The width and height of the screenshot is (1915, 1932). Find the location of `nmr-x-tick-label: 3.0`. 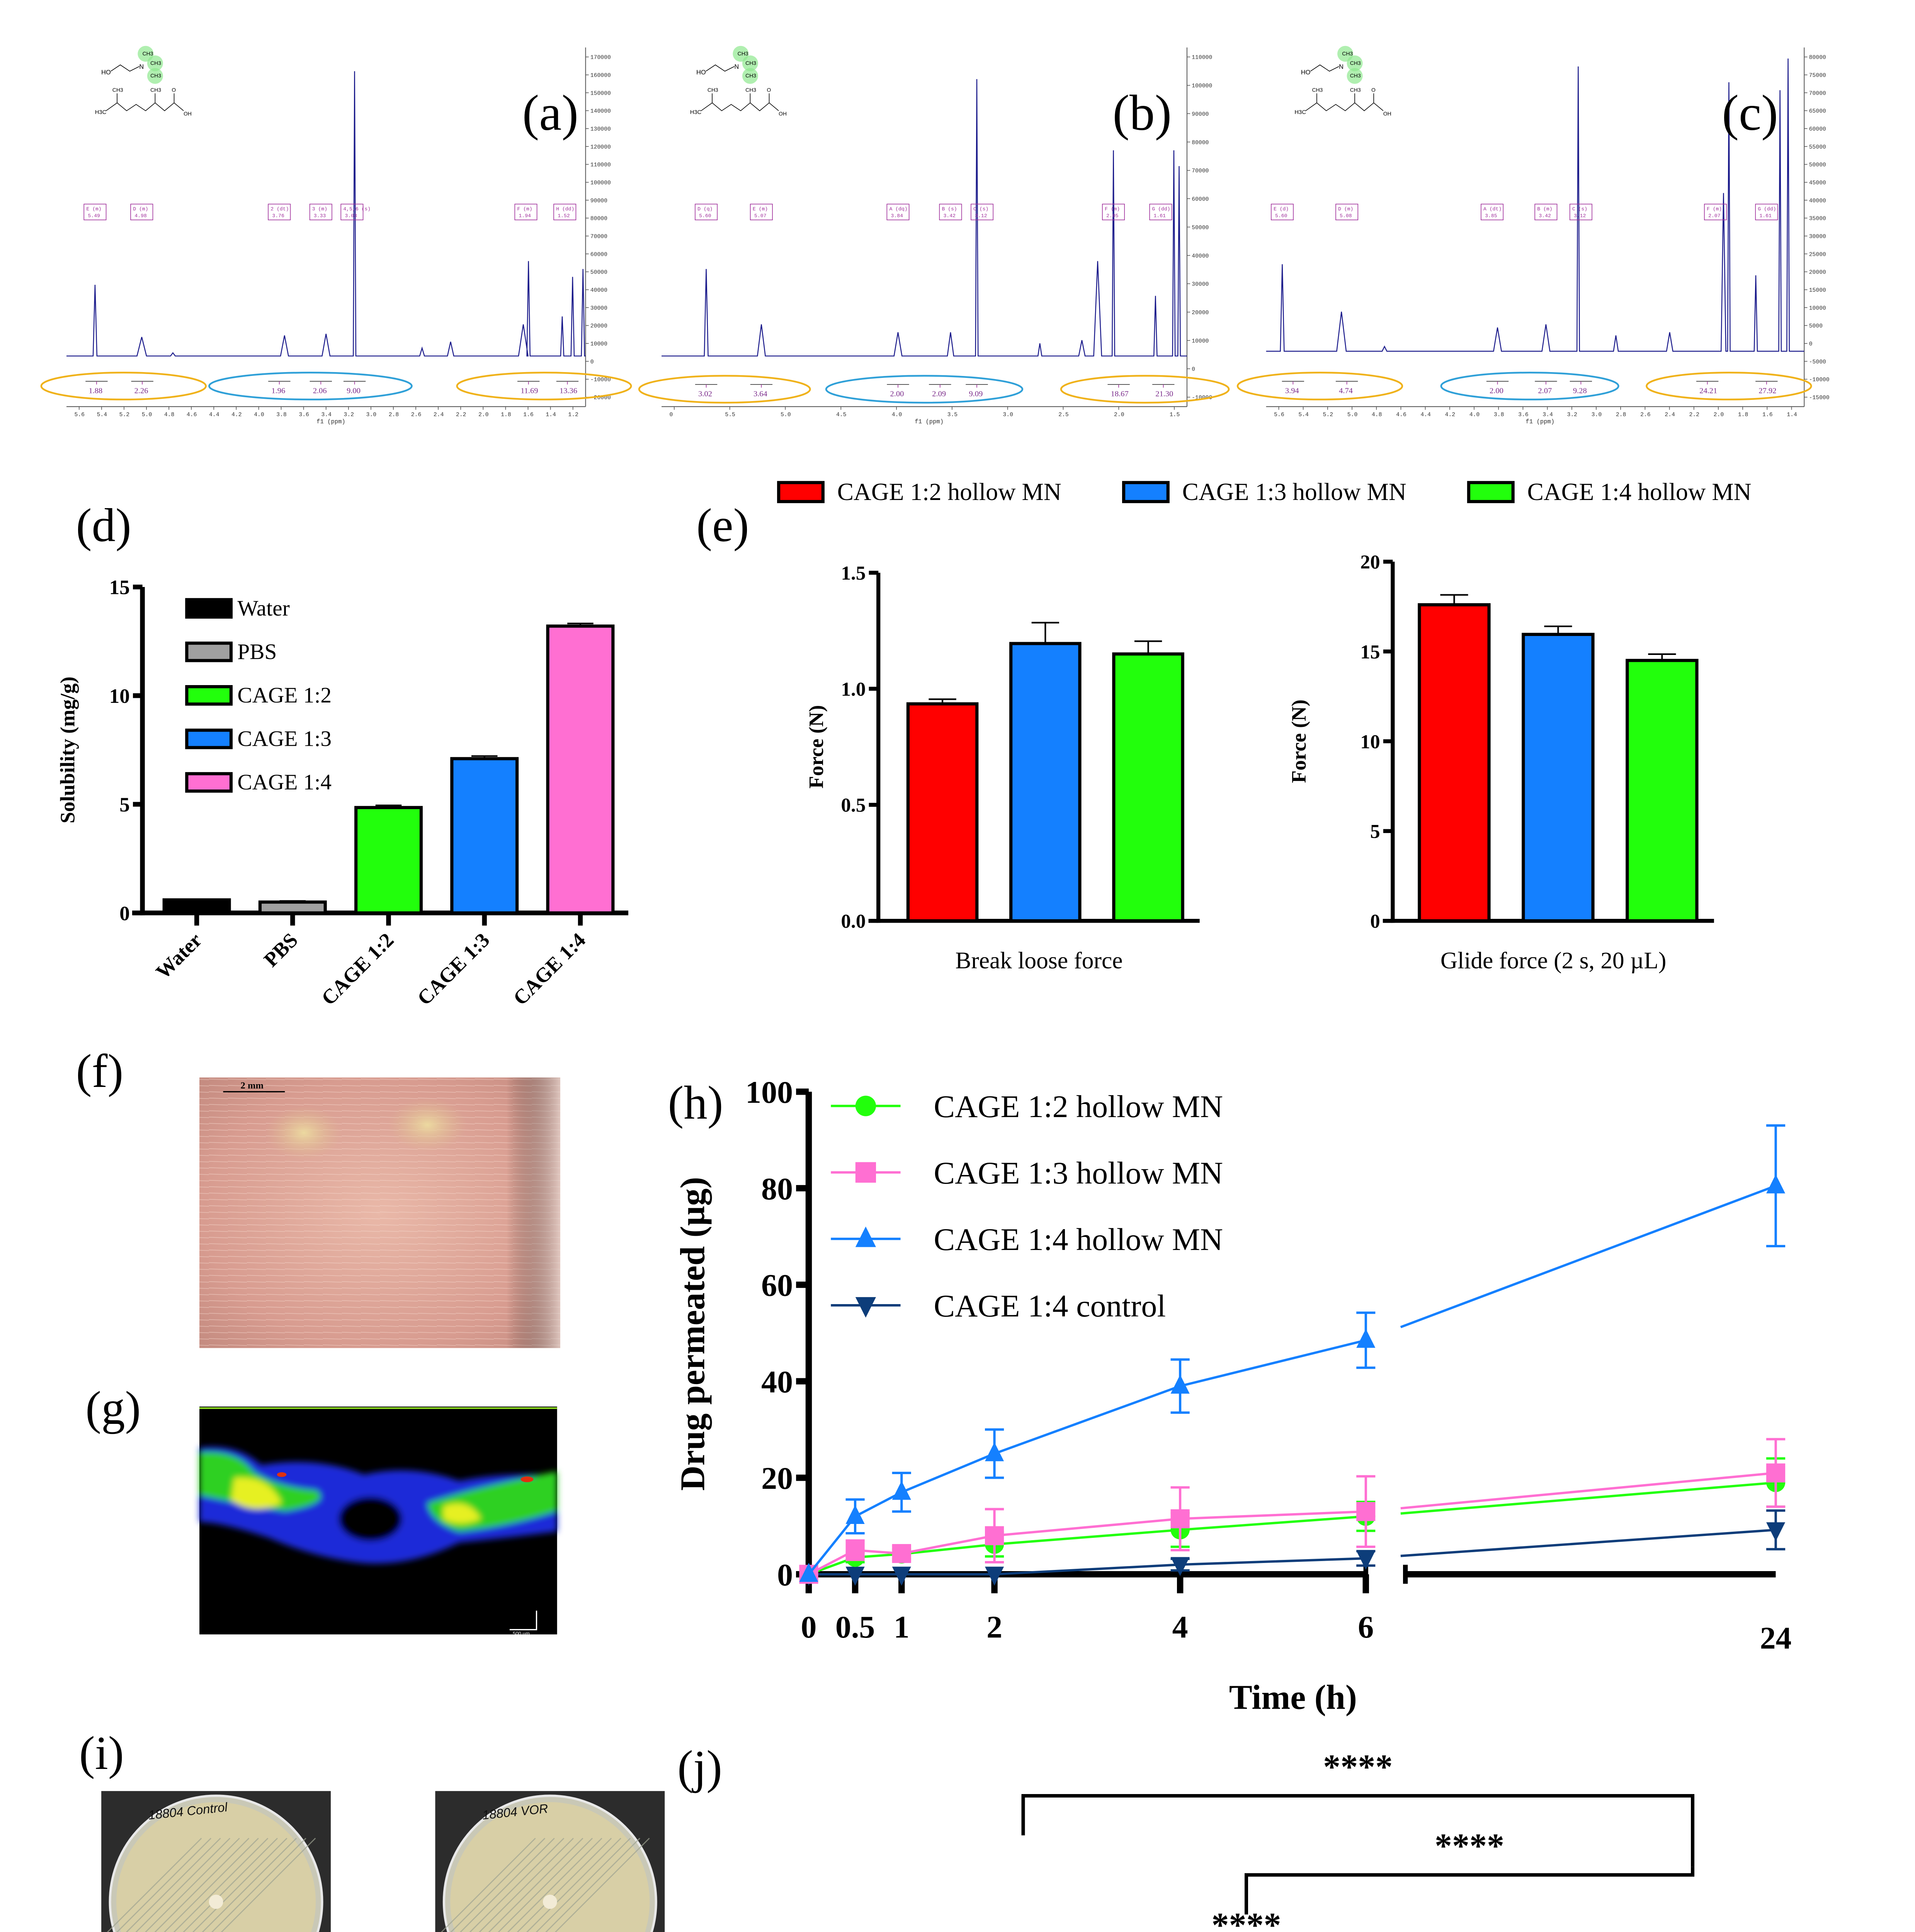

nmr-x-tick-label: 3.0 is located at coordinates (371, 415).